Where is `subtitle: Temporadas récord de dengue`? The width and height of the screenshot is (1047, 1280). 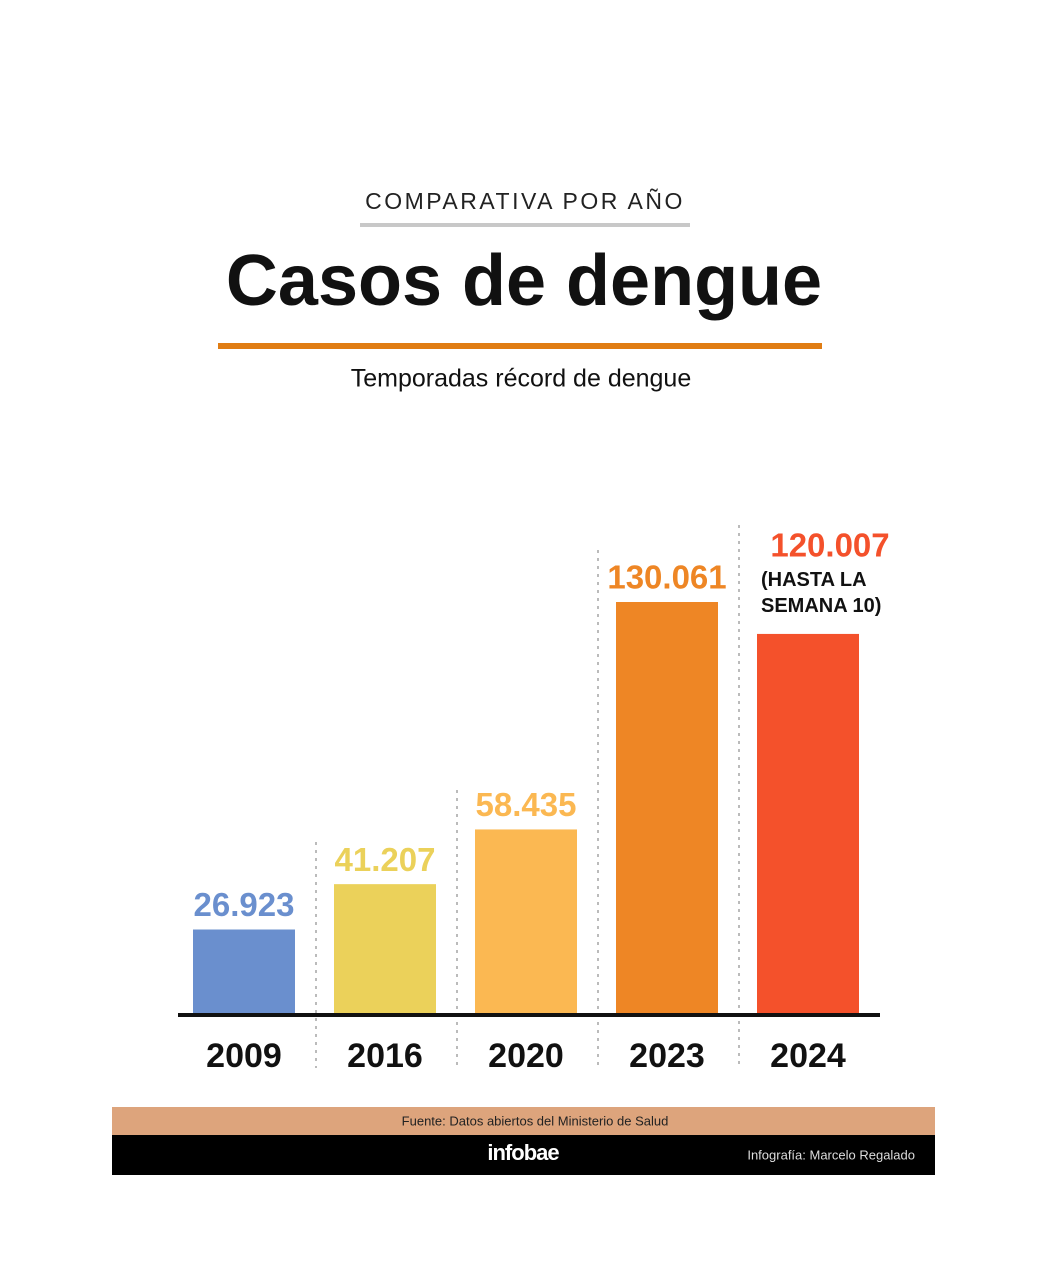 subtitle: Temporadas récord de dengue is located at coordinates (521, 379).